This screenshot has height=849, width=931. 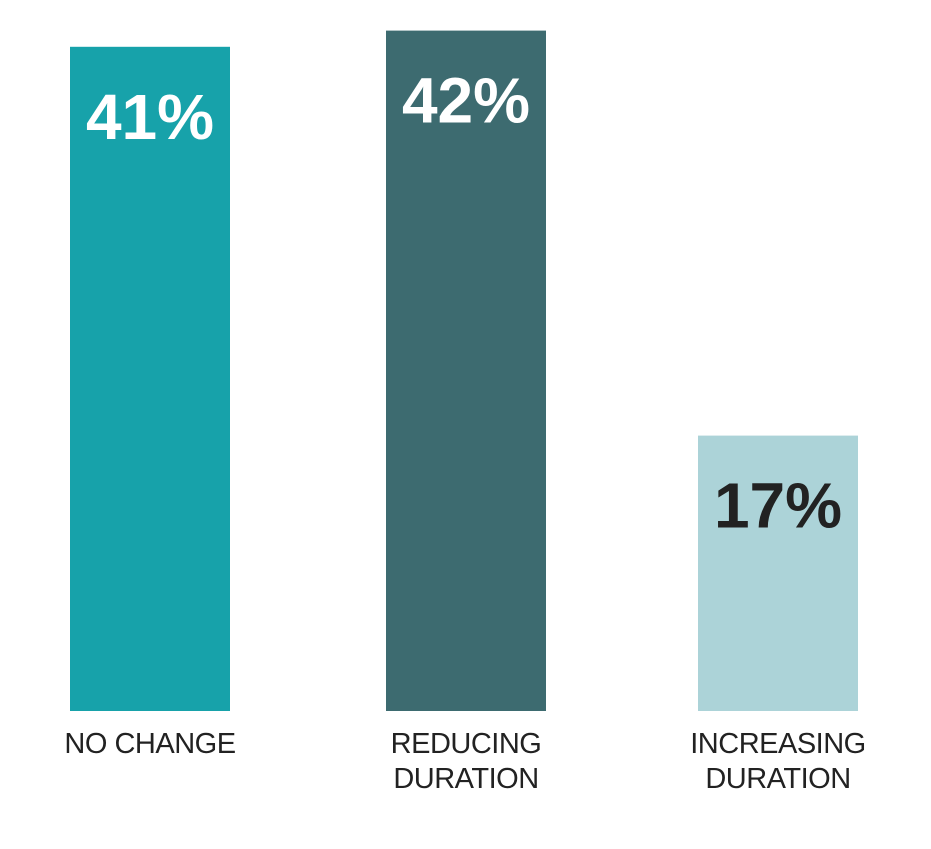 What do you see at coordinates (778, 761) in the screenshot?
I see `x-tick-label: INCREASING DURATION` at bounding box center [778, 761].